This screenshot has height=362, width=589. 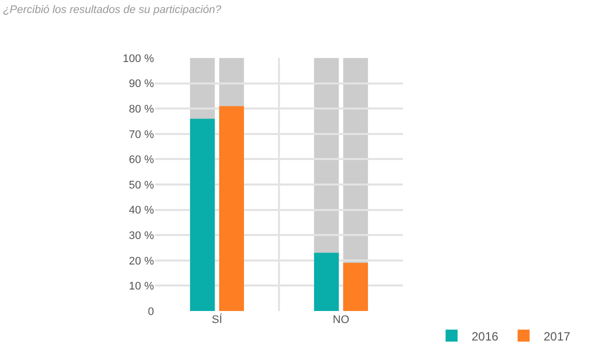 I want to click on y-tick-label: 50 %, so click(x=141, y=185).